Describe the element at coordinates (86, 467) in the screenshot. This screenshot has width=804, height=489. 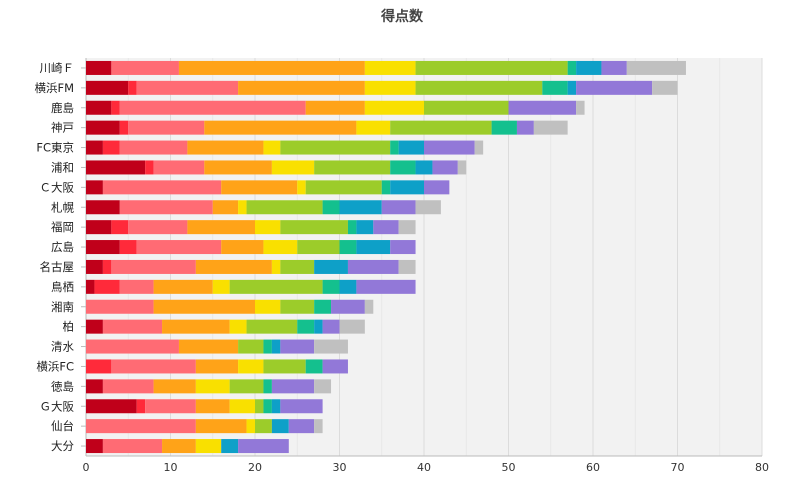
I see `x-tick-label: 0` at that location.